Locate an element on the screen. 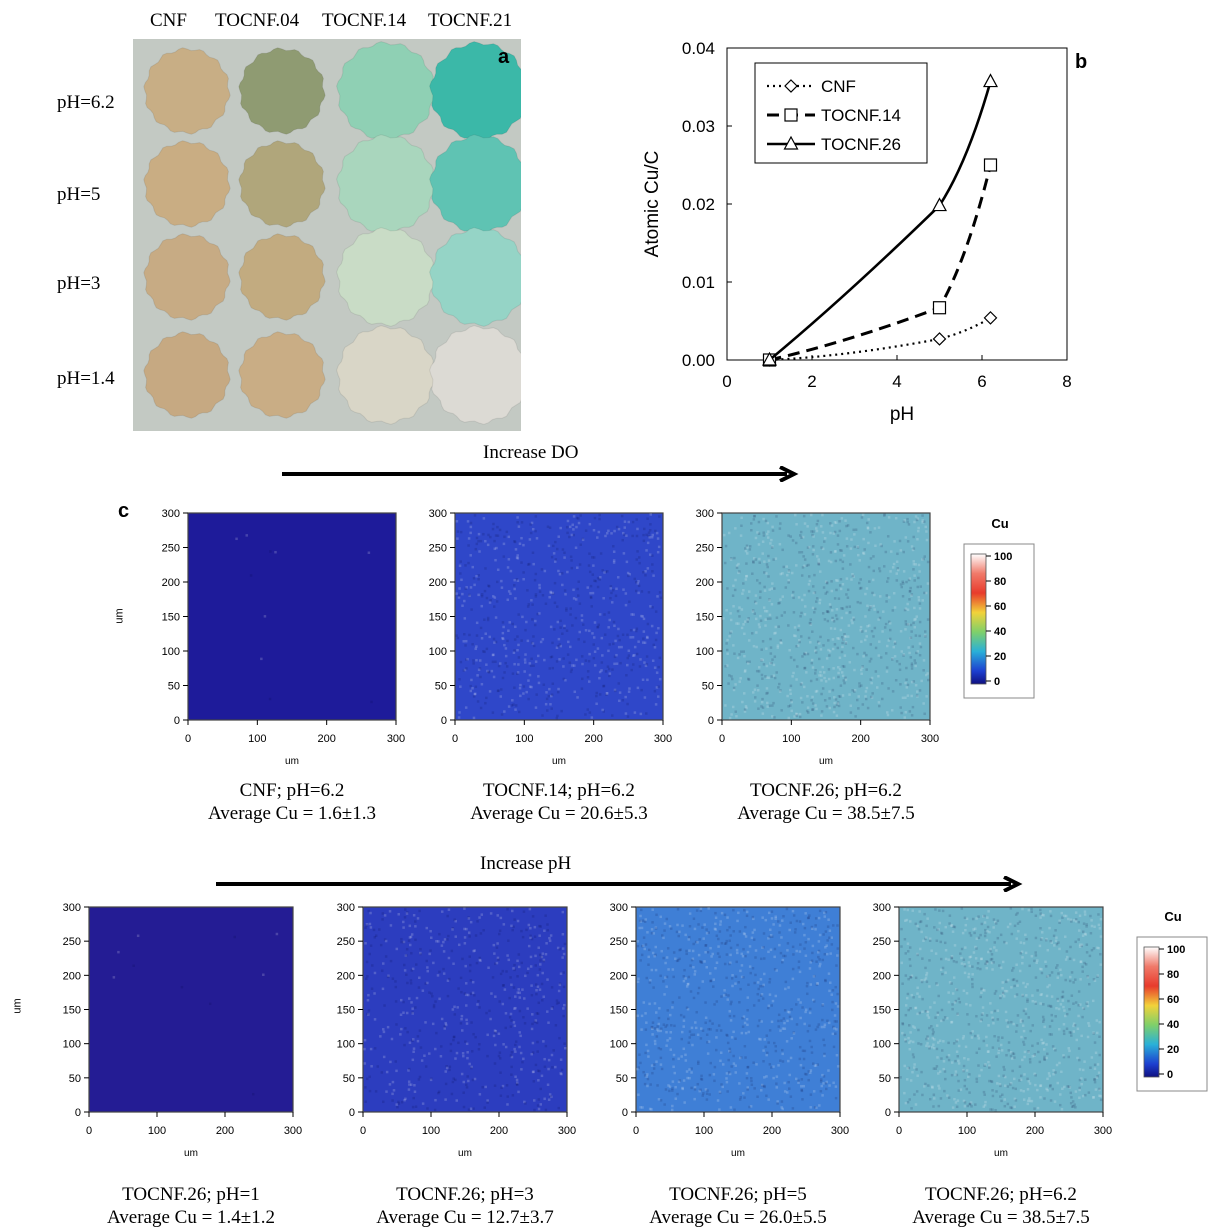 This screenshot has width=1208, height=1230. arrow-increase-ph is located at coordinates (621, 884).